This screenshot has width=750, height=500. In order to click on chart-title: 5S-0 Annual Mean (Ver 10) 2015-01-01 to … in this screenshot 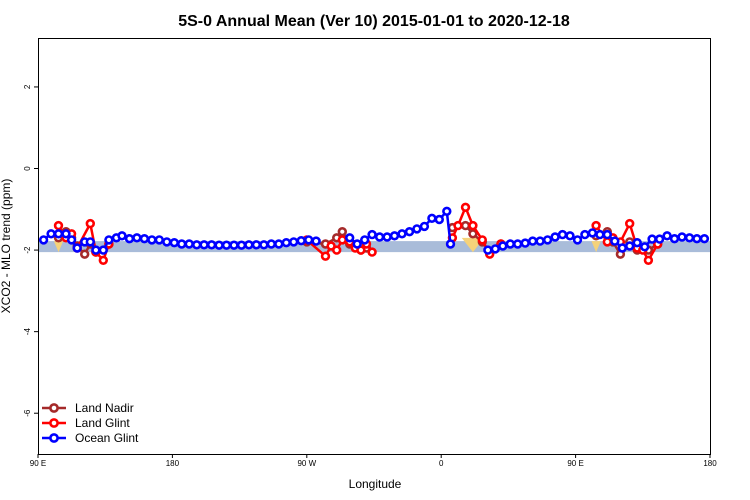, I will do `click(374, 21)`.